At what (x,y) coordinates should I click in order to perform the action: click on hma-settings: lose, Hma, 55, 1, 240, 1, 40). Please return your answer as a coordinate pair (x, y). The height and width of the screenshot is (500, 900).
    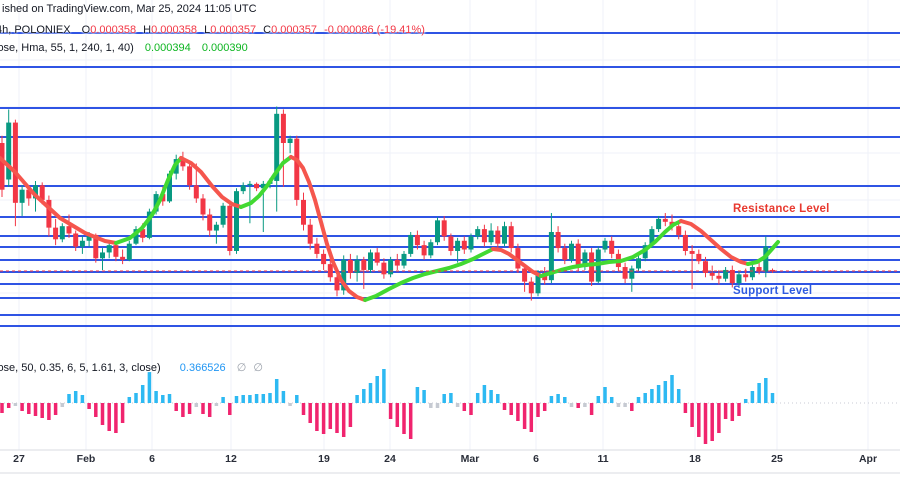
    Looking at the image, I should click on (67, 48).